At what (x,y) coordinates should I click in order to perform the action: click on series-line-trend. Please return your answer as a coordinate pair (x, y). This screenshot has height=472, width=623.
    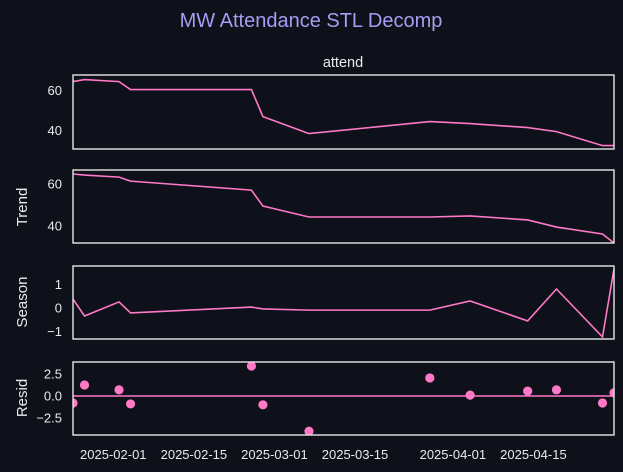
    Looking at the image, I should click on (343, 208).